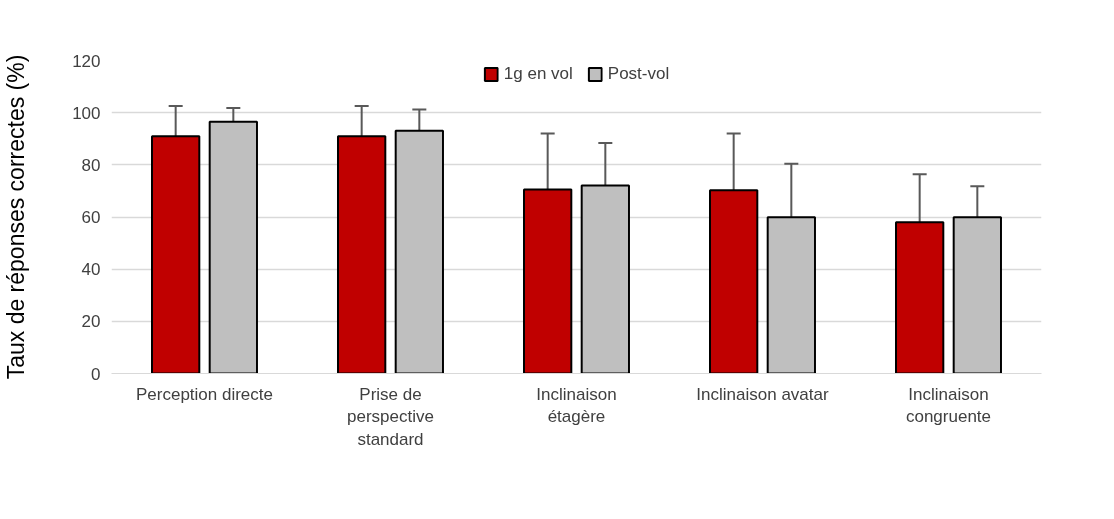 This screenshot has width=1114, height=519. I want to click on y-tick-label: 40, so click(91, 270).